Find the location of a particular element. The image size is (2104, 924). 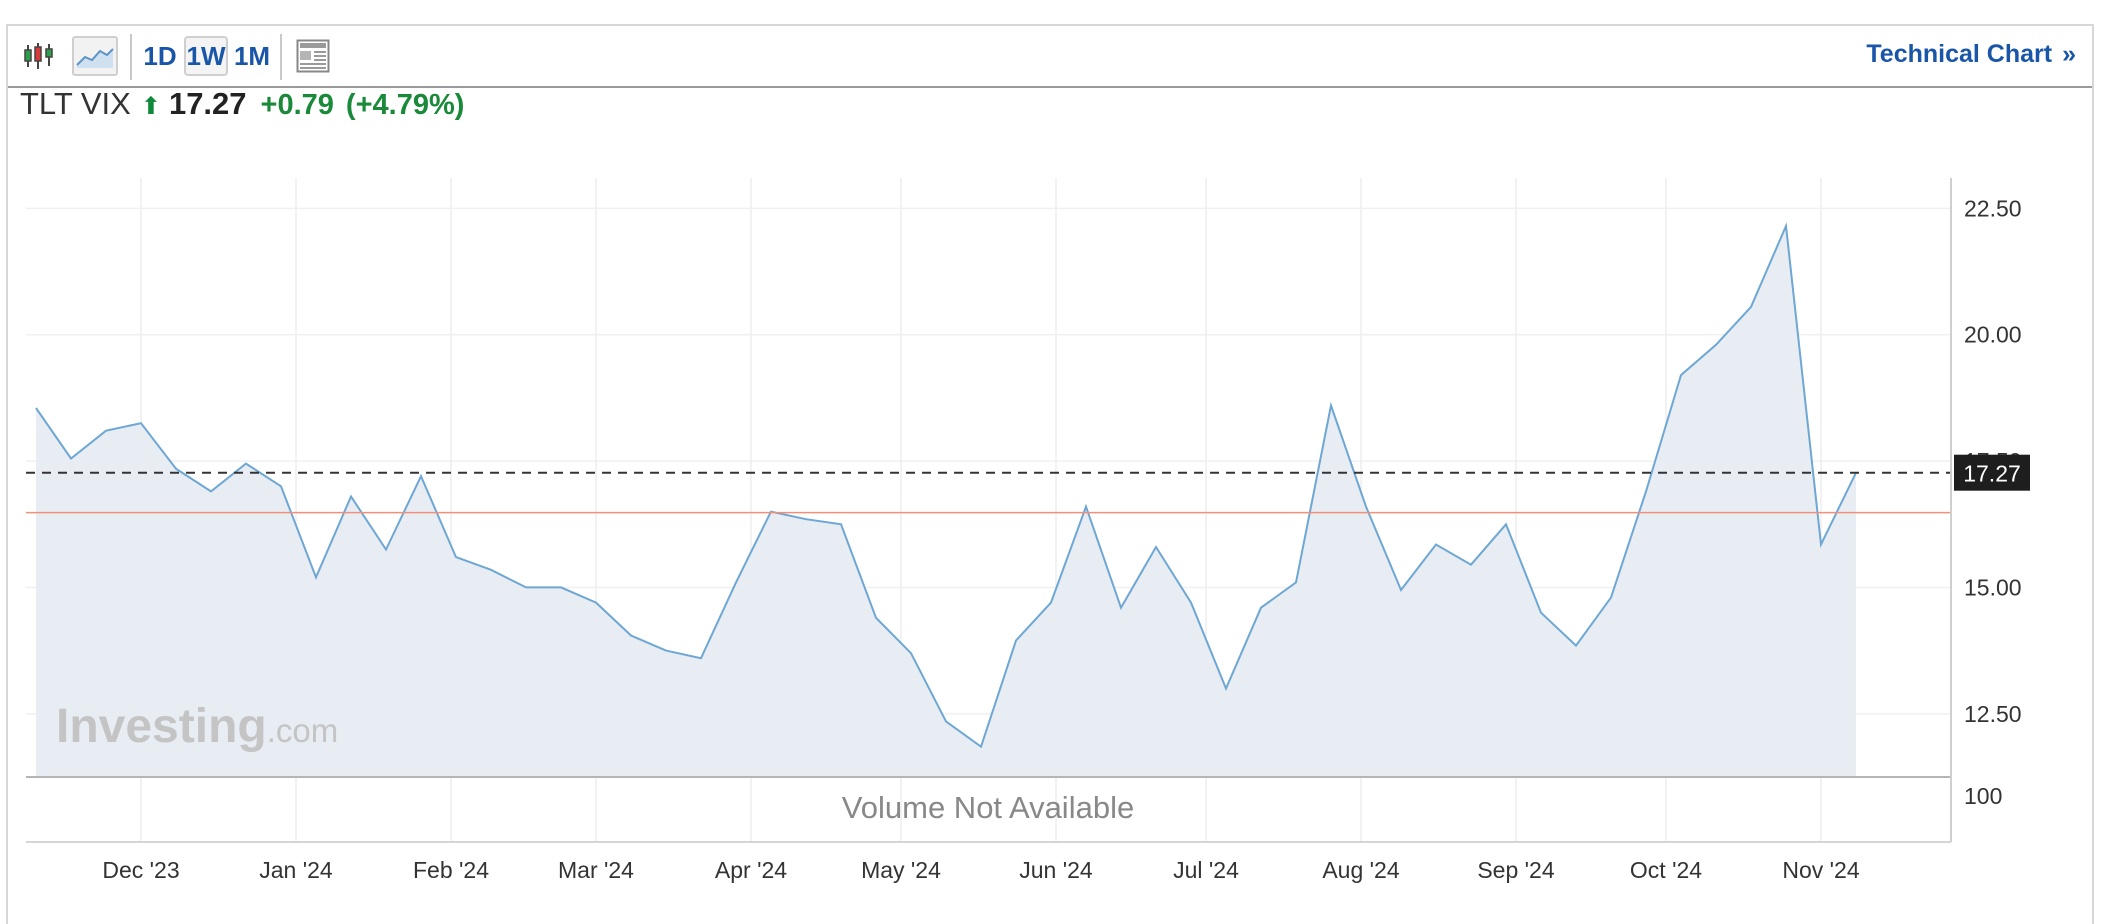

period-1m-button: 1M is located at coordinates (252, 55).